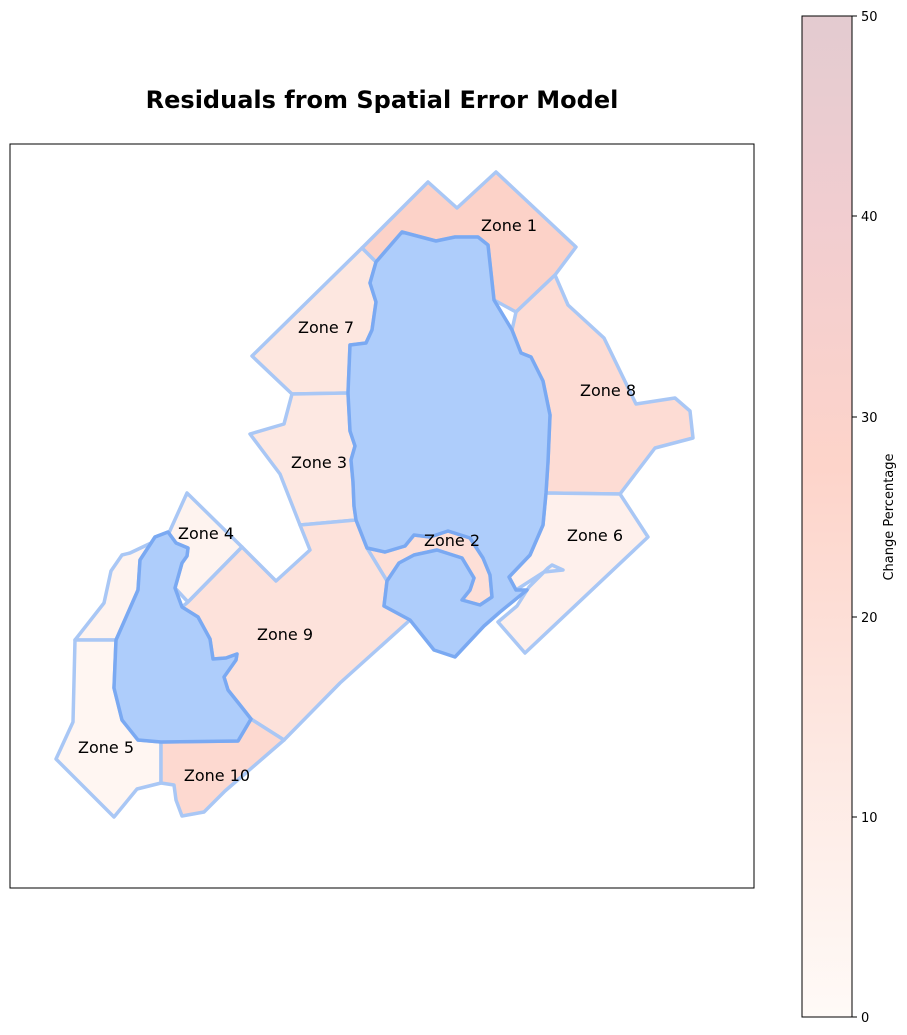 This screenshot has width=907, height=1035. I want to click on zone-8-label: Zone 8, so click(608, 390).